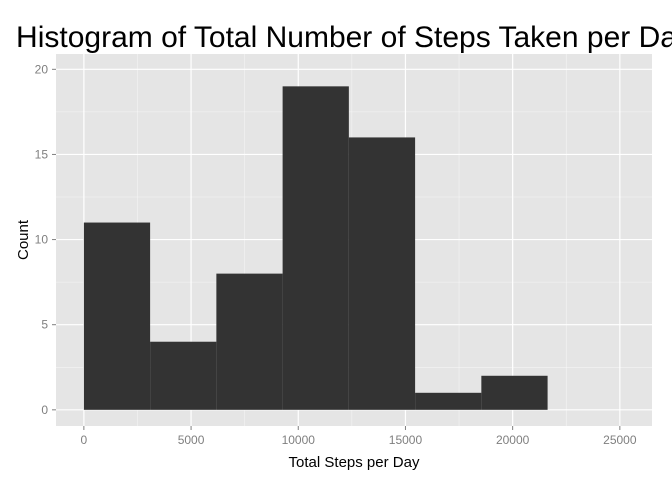 This screenshot has width=672, height=480. Describe the element at coordinates (354, 462) in the screenshot. I see `x-axis-title: Total Steps per Day` at that location.